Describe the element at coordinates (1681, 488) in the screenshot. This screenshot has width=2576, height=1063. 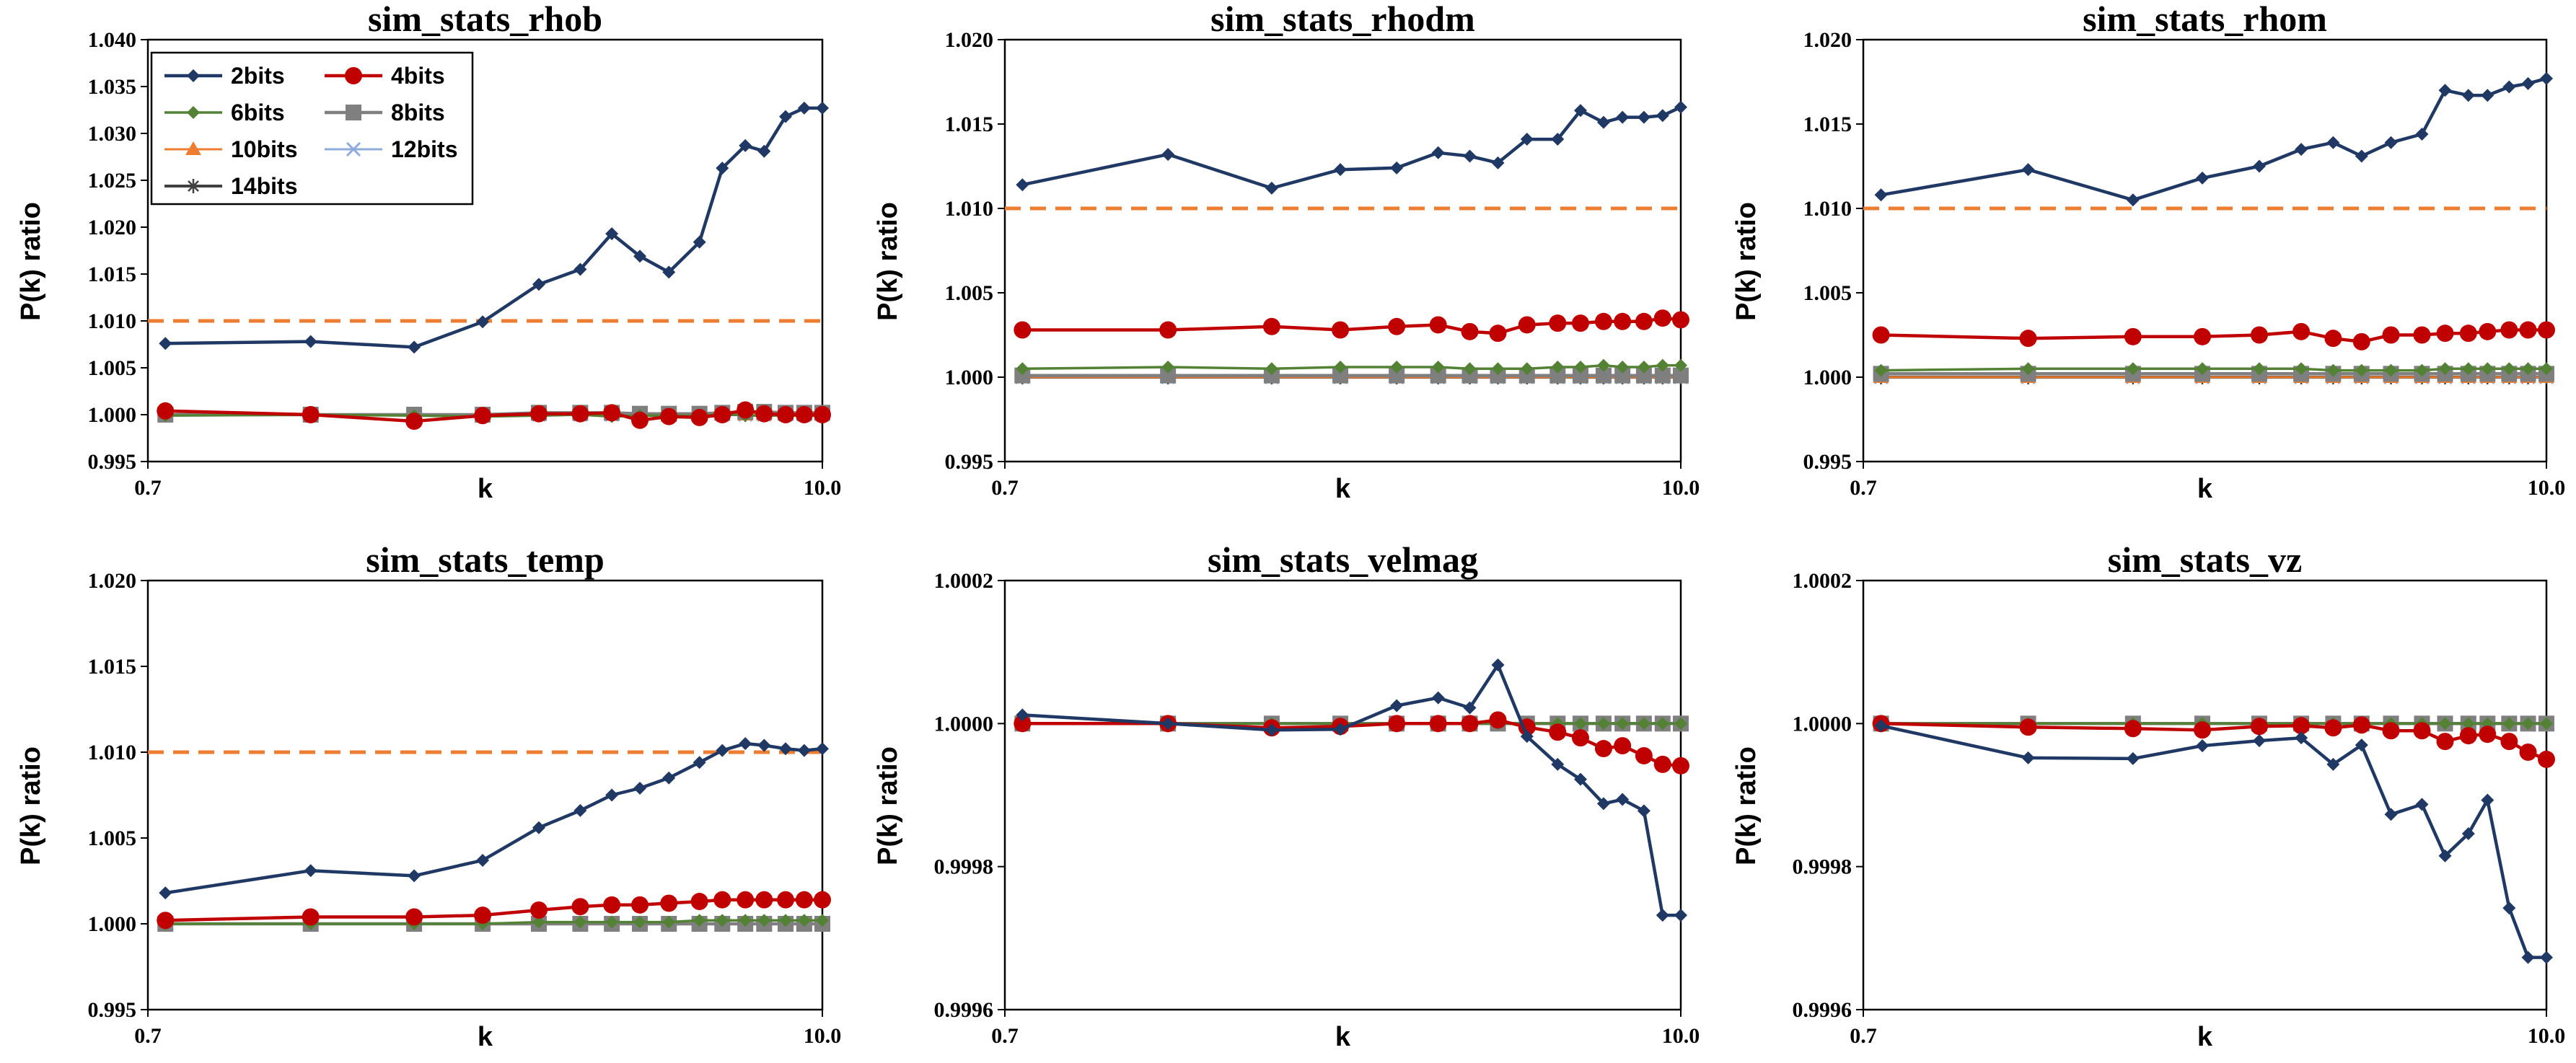
I see `x-tick-label: 10.0` at that location.